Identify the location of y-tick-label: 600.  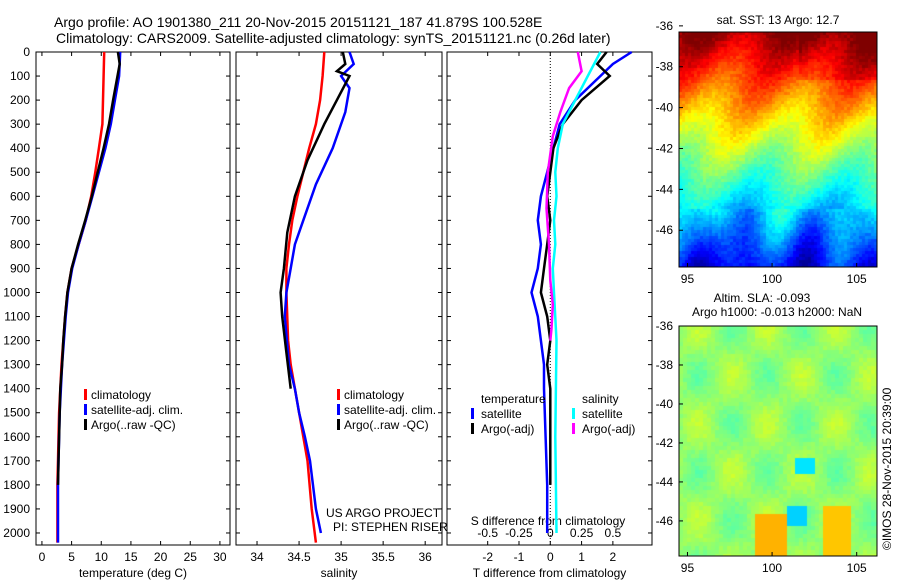
(20, 196).